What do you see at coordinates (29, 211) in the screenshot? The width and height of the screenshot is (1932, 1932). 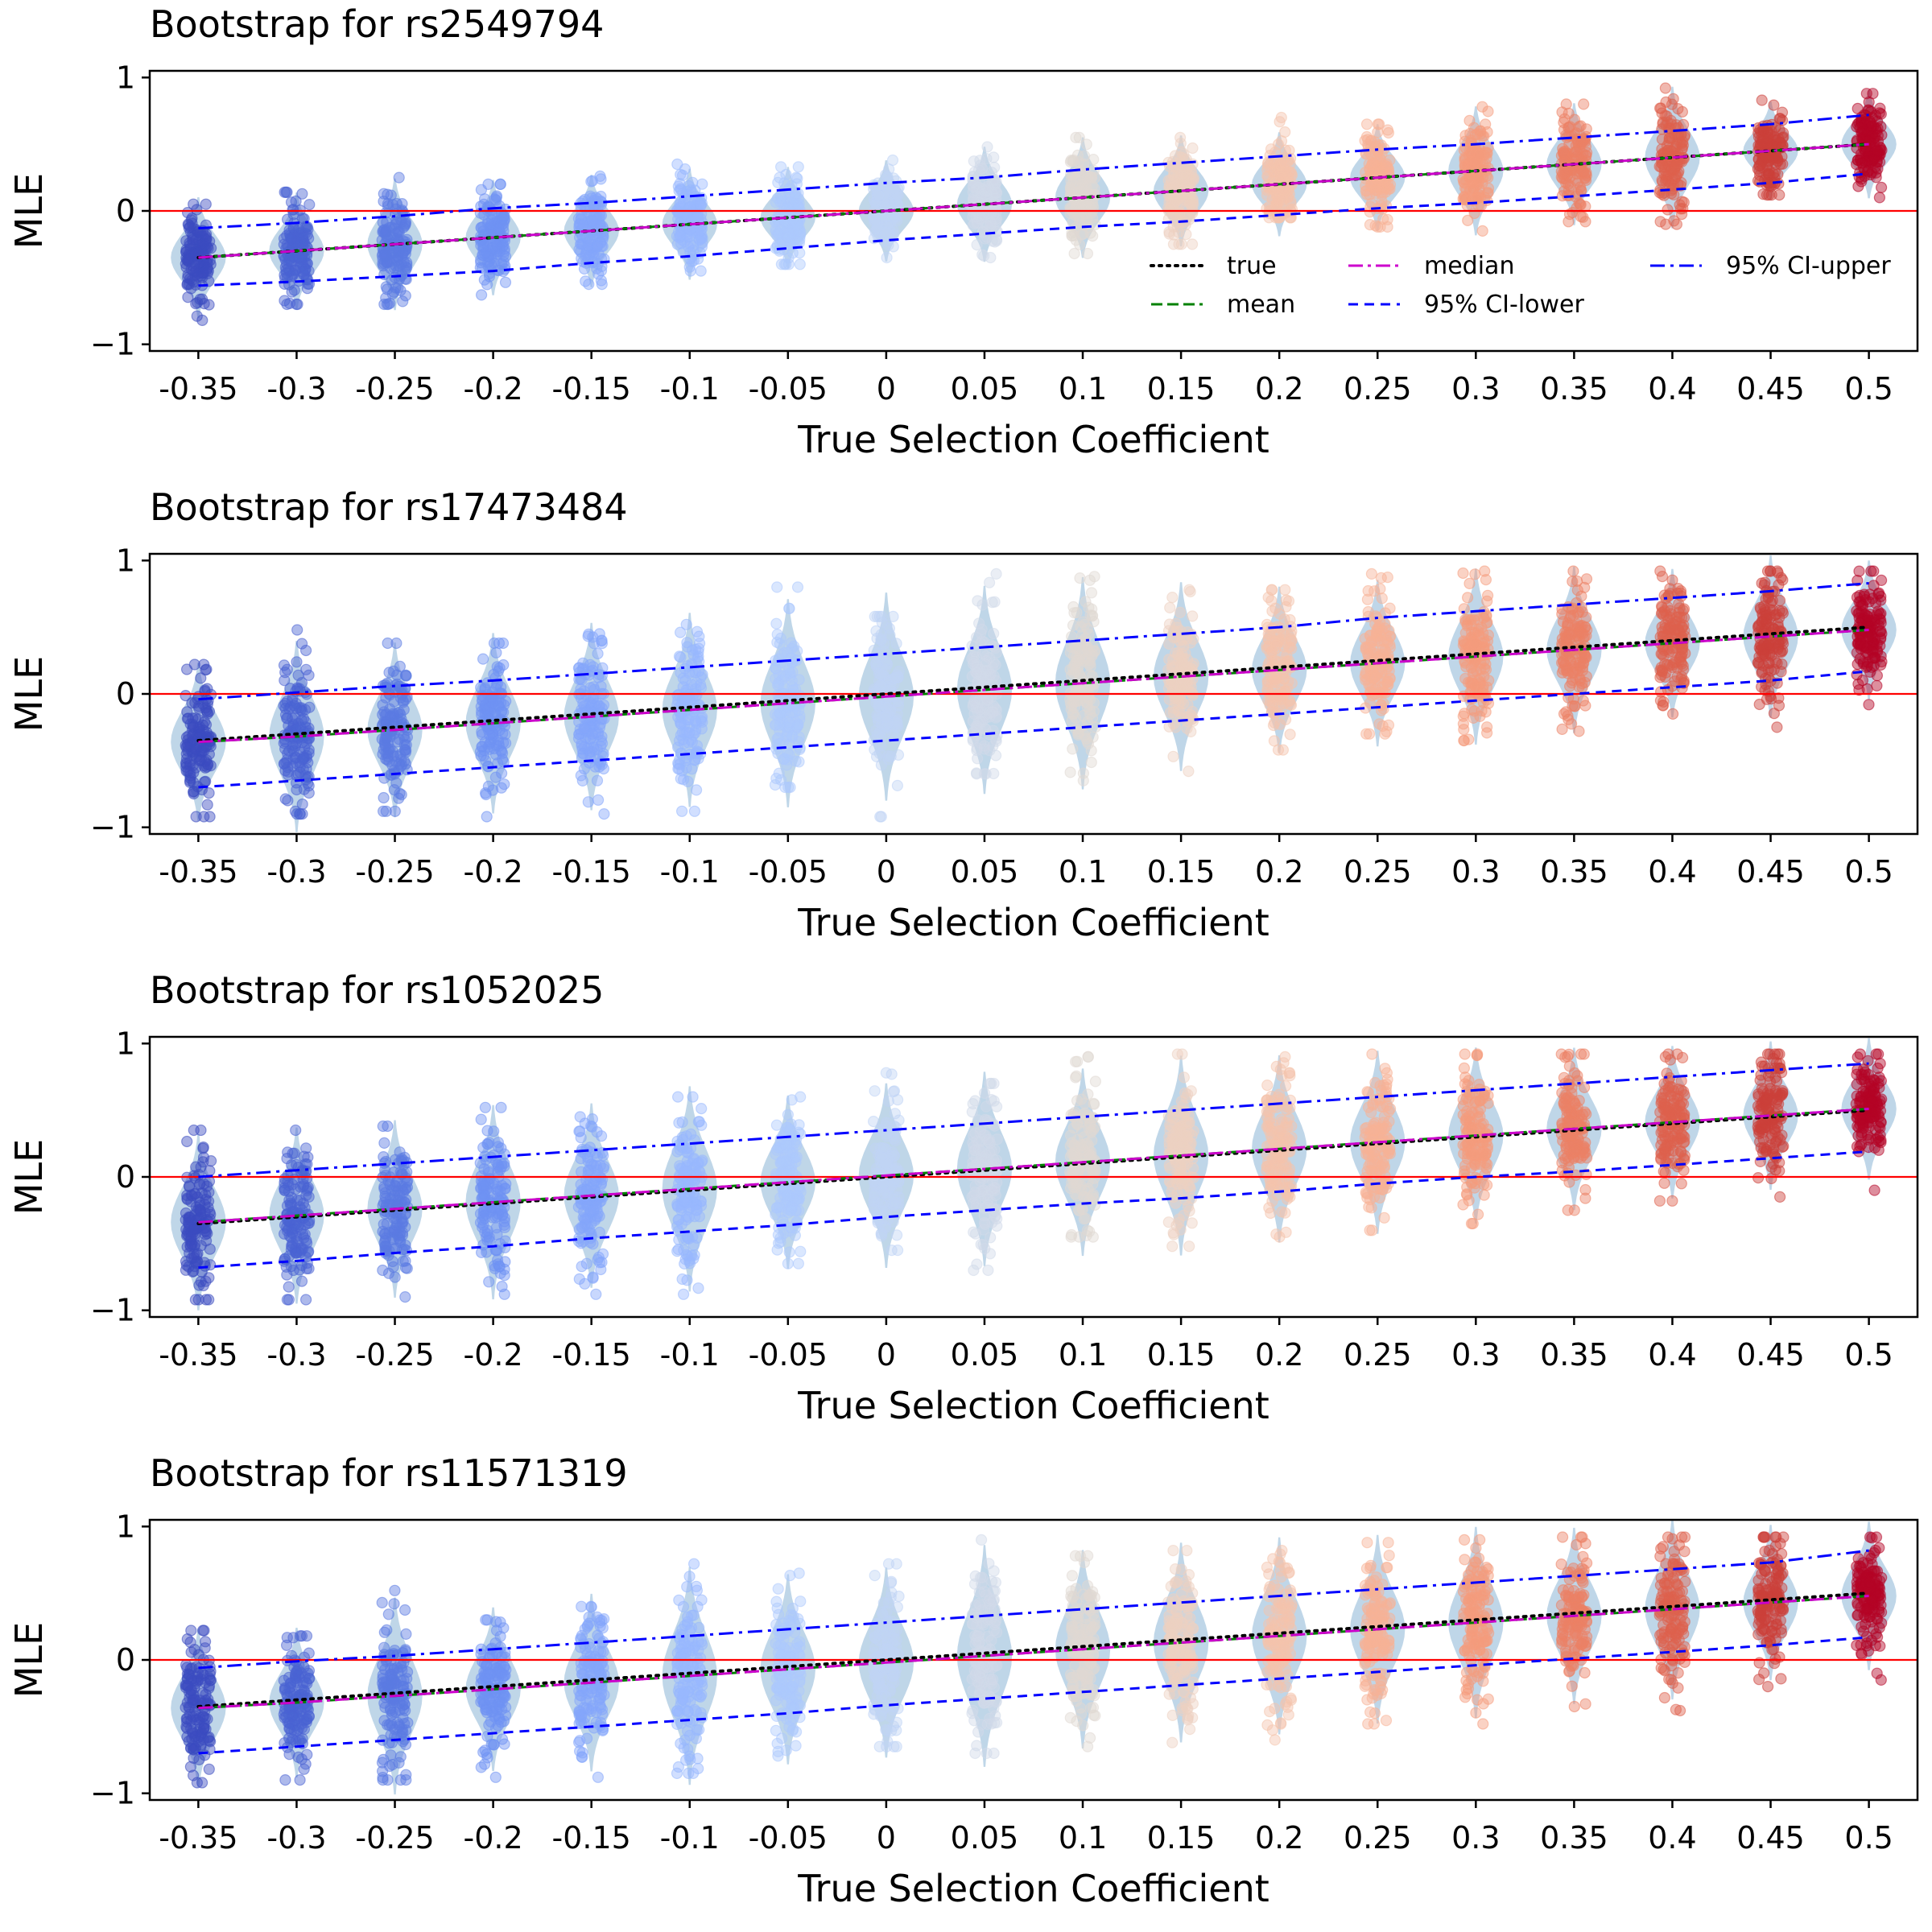 I see `y-axis-label: MLE` at bounding box center [29, 211].